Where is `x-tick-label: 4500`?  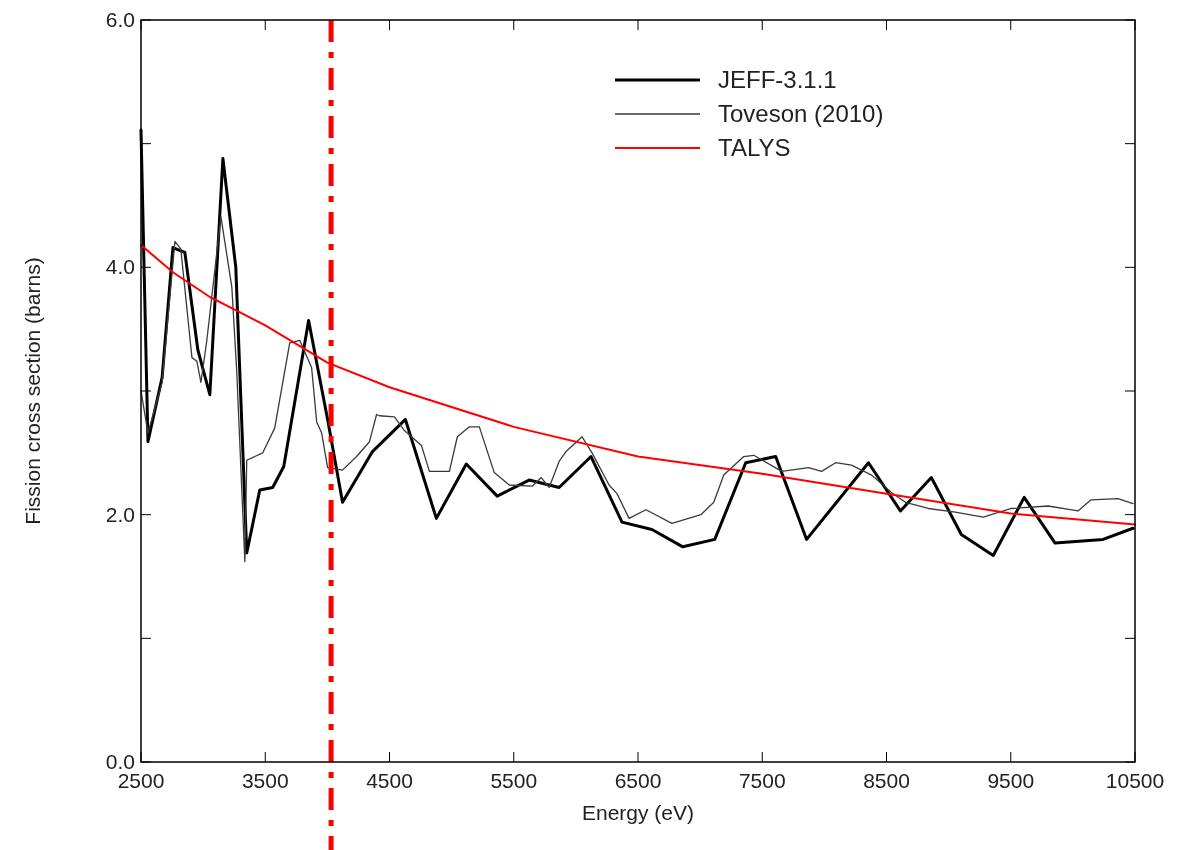
x-tick-label: 4500 is located at coordinates (389, 780).